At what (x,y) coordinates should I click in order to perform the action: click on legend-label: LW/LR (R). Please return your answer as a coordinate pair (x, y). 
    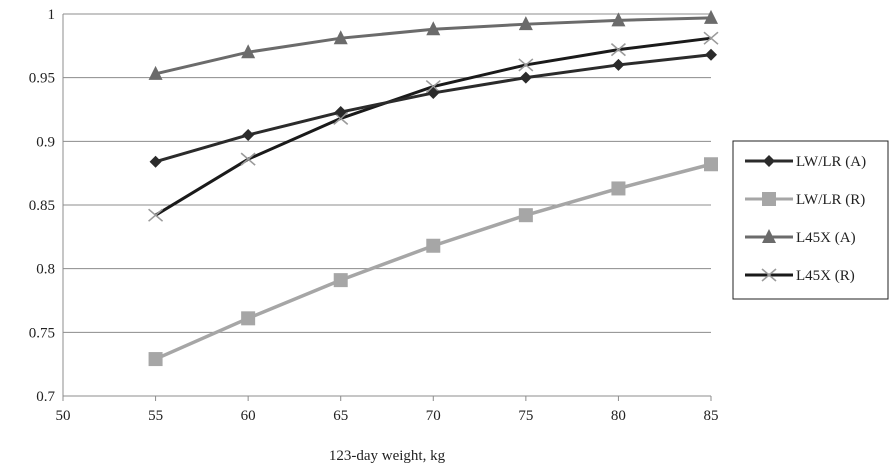
    Looking at the image, I should click on (830, 200).